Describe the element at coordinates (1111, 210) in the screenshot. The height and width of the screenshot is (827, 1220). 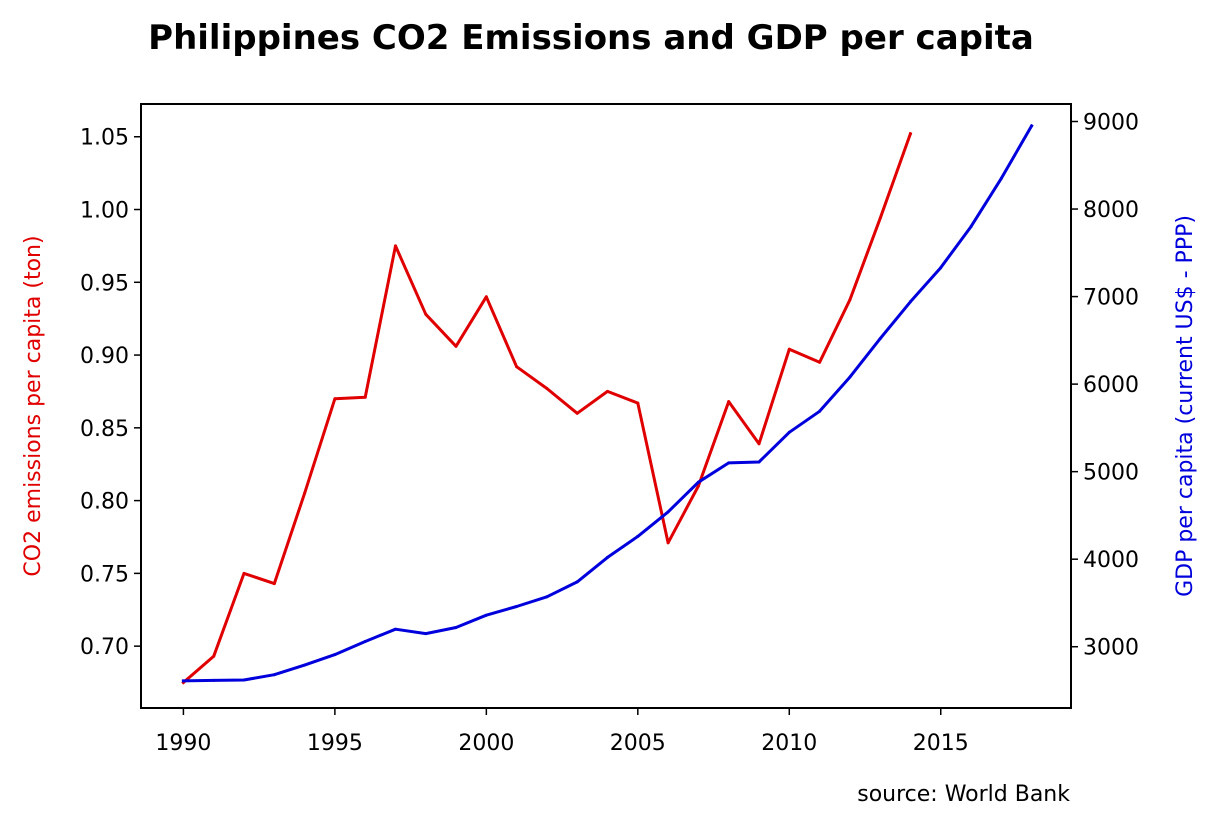
I see `right-y-tick-label: 8000` at that location.